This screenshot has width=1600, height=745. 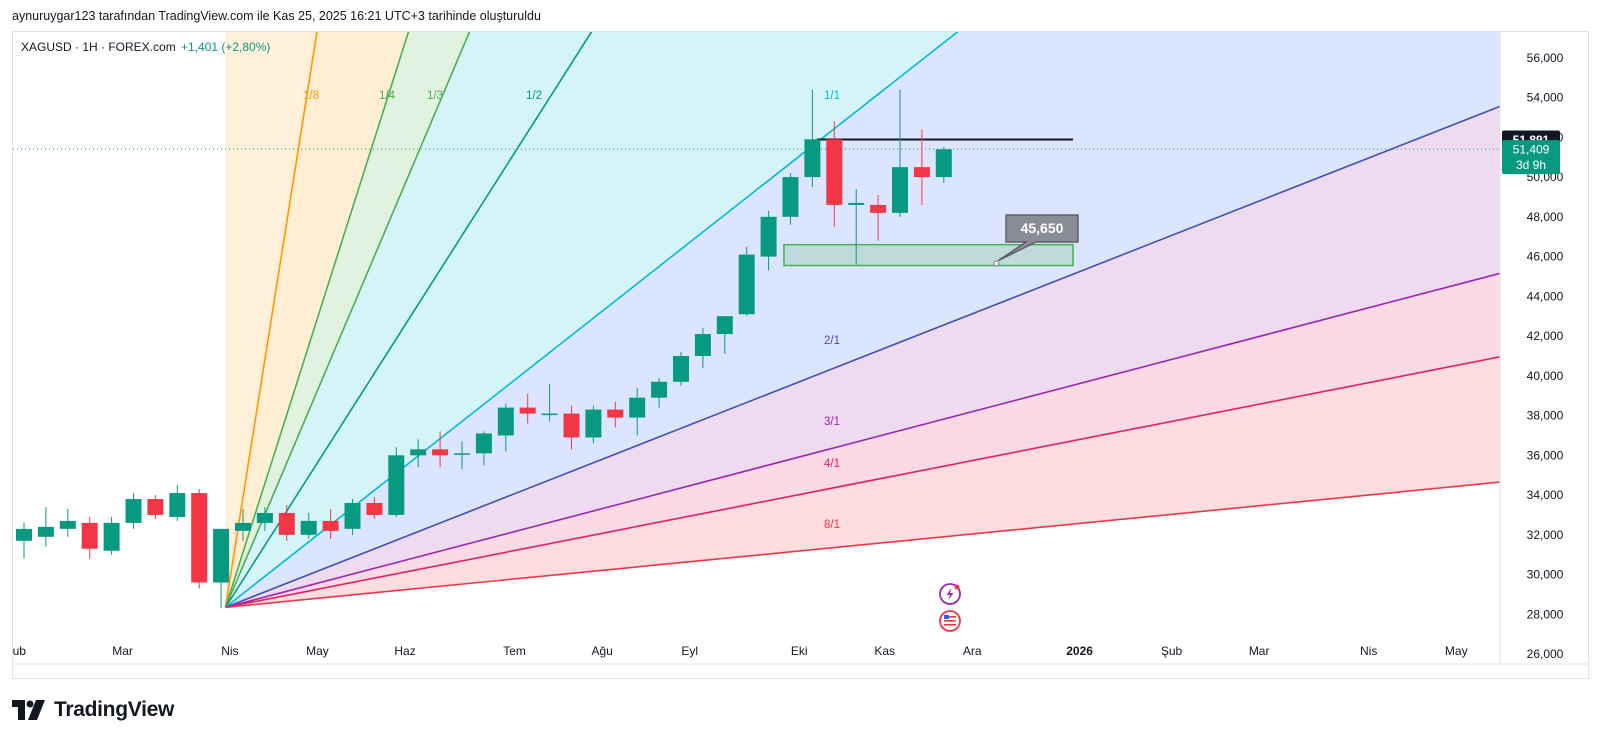 What do you see at coordinates (832, 525) in the screenshot?
I see `gann-fan-label: 8/1` at bounding box center [832, 525].